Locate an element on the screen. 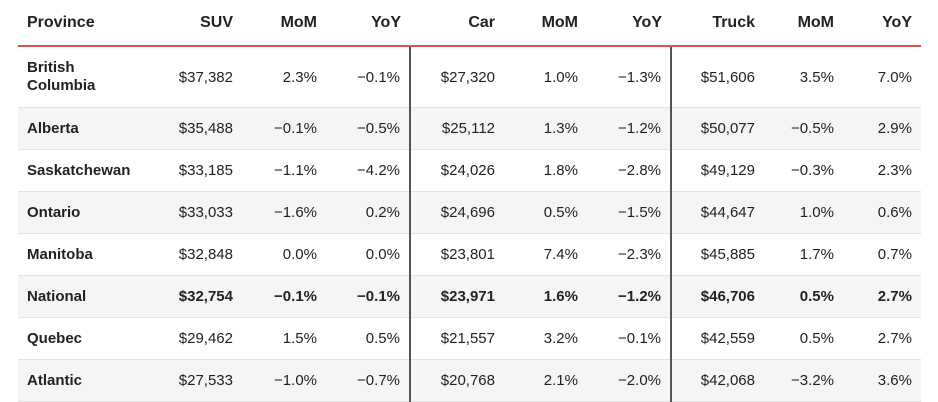 The image size is (938, 402). truck-yoy-cell: 2.9% is located at coordinates (882, 128).